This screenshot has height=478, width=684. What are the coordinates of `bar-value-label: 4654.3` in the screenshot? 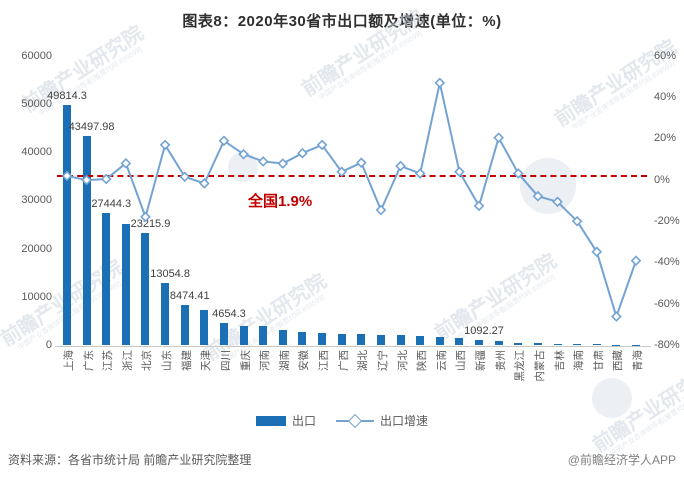 It's located at (229, 314).